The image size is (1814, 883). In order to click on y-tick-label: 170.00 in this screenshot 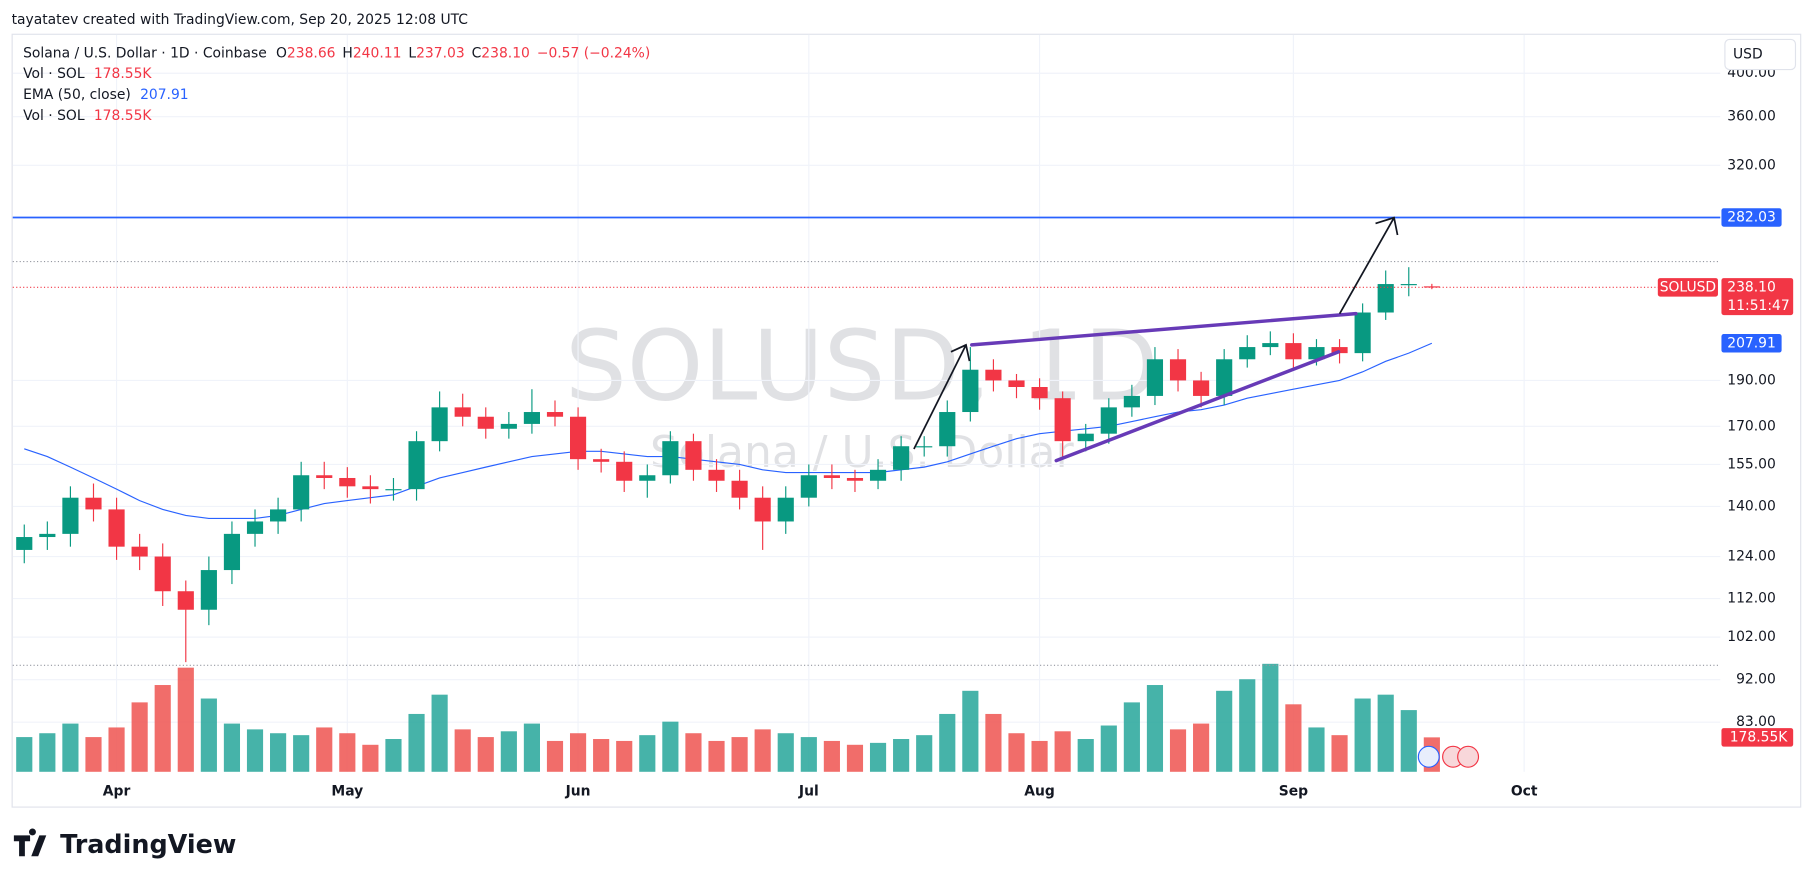, I will do `click(1751, 426)`.